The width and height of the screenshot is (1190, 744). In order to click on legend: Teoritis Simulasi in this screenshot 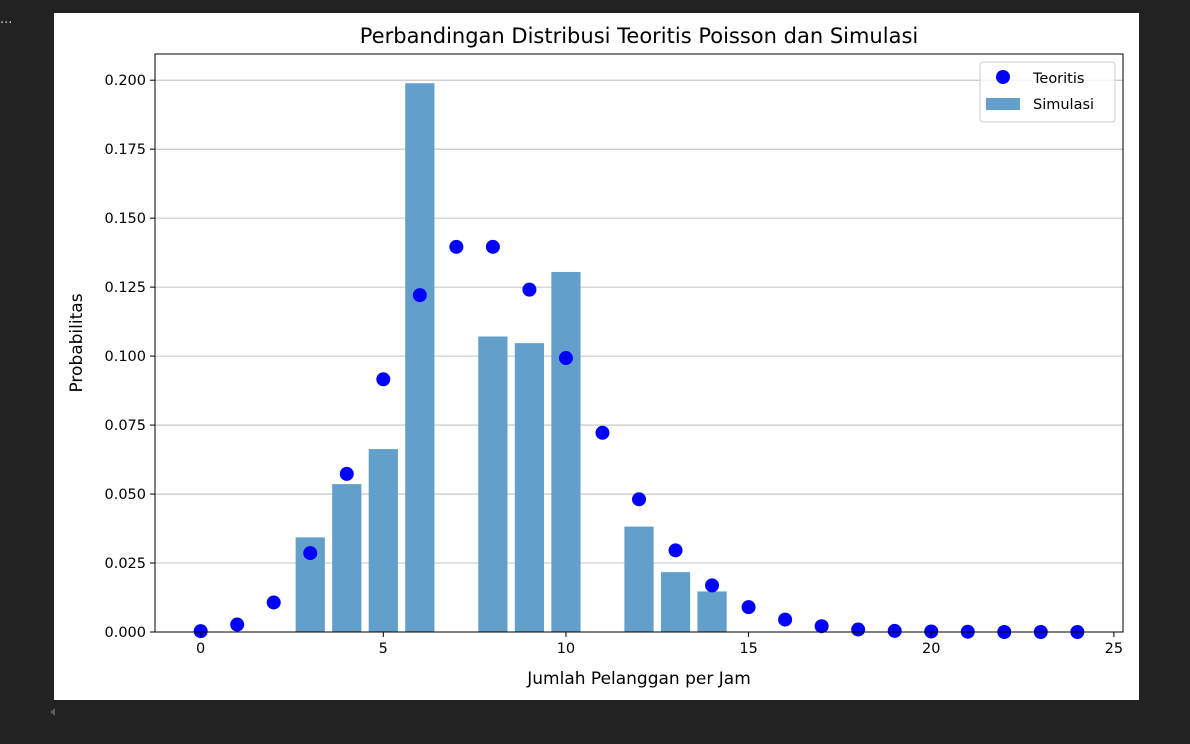, I will do `click(1047, 92)`.